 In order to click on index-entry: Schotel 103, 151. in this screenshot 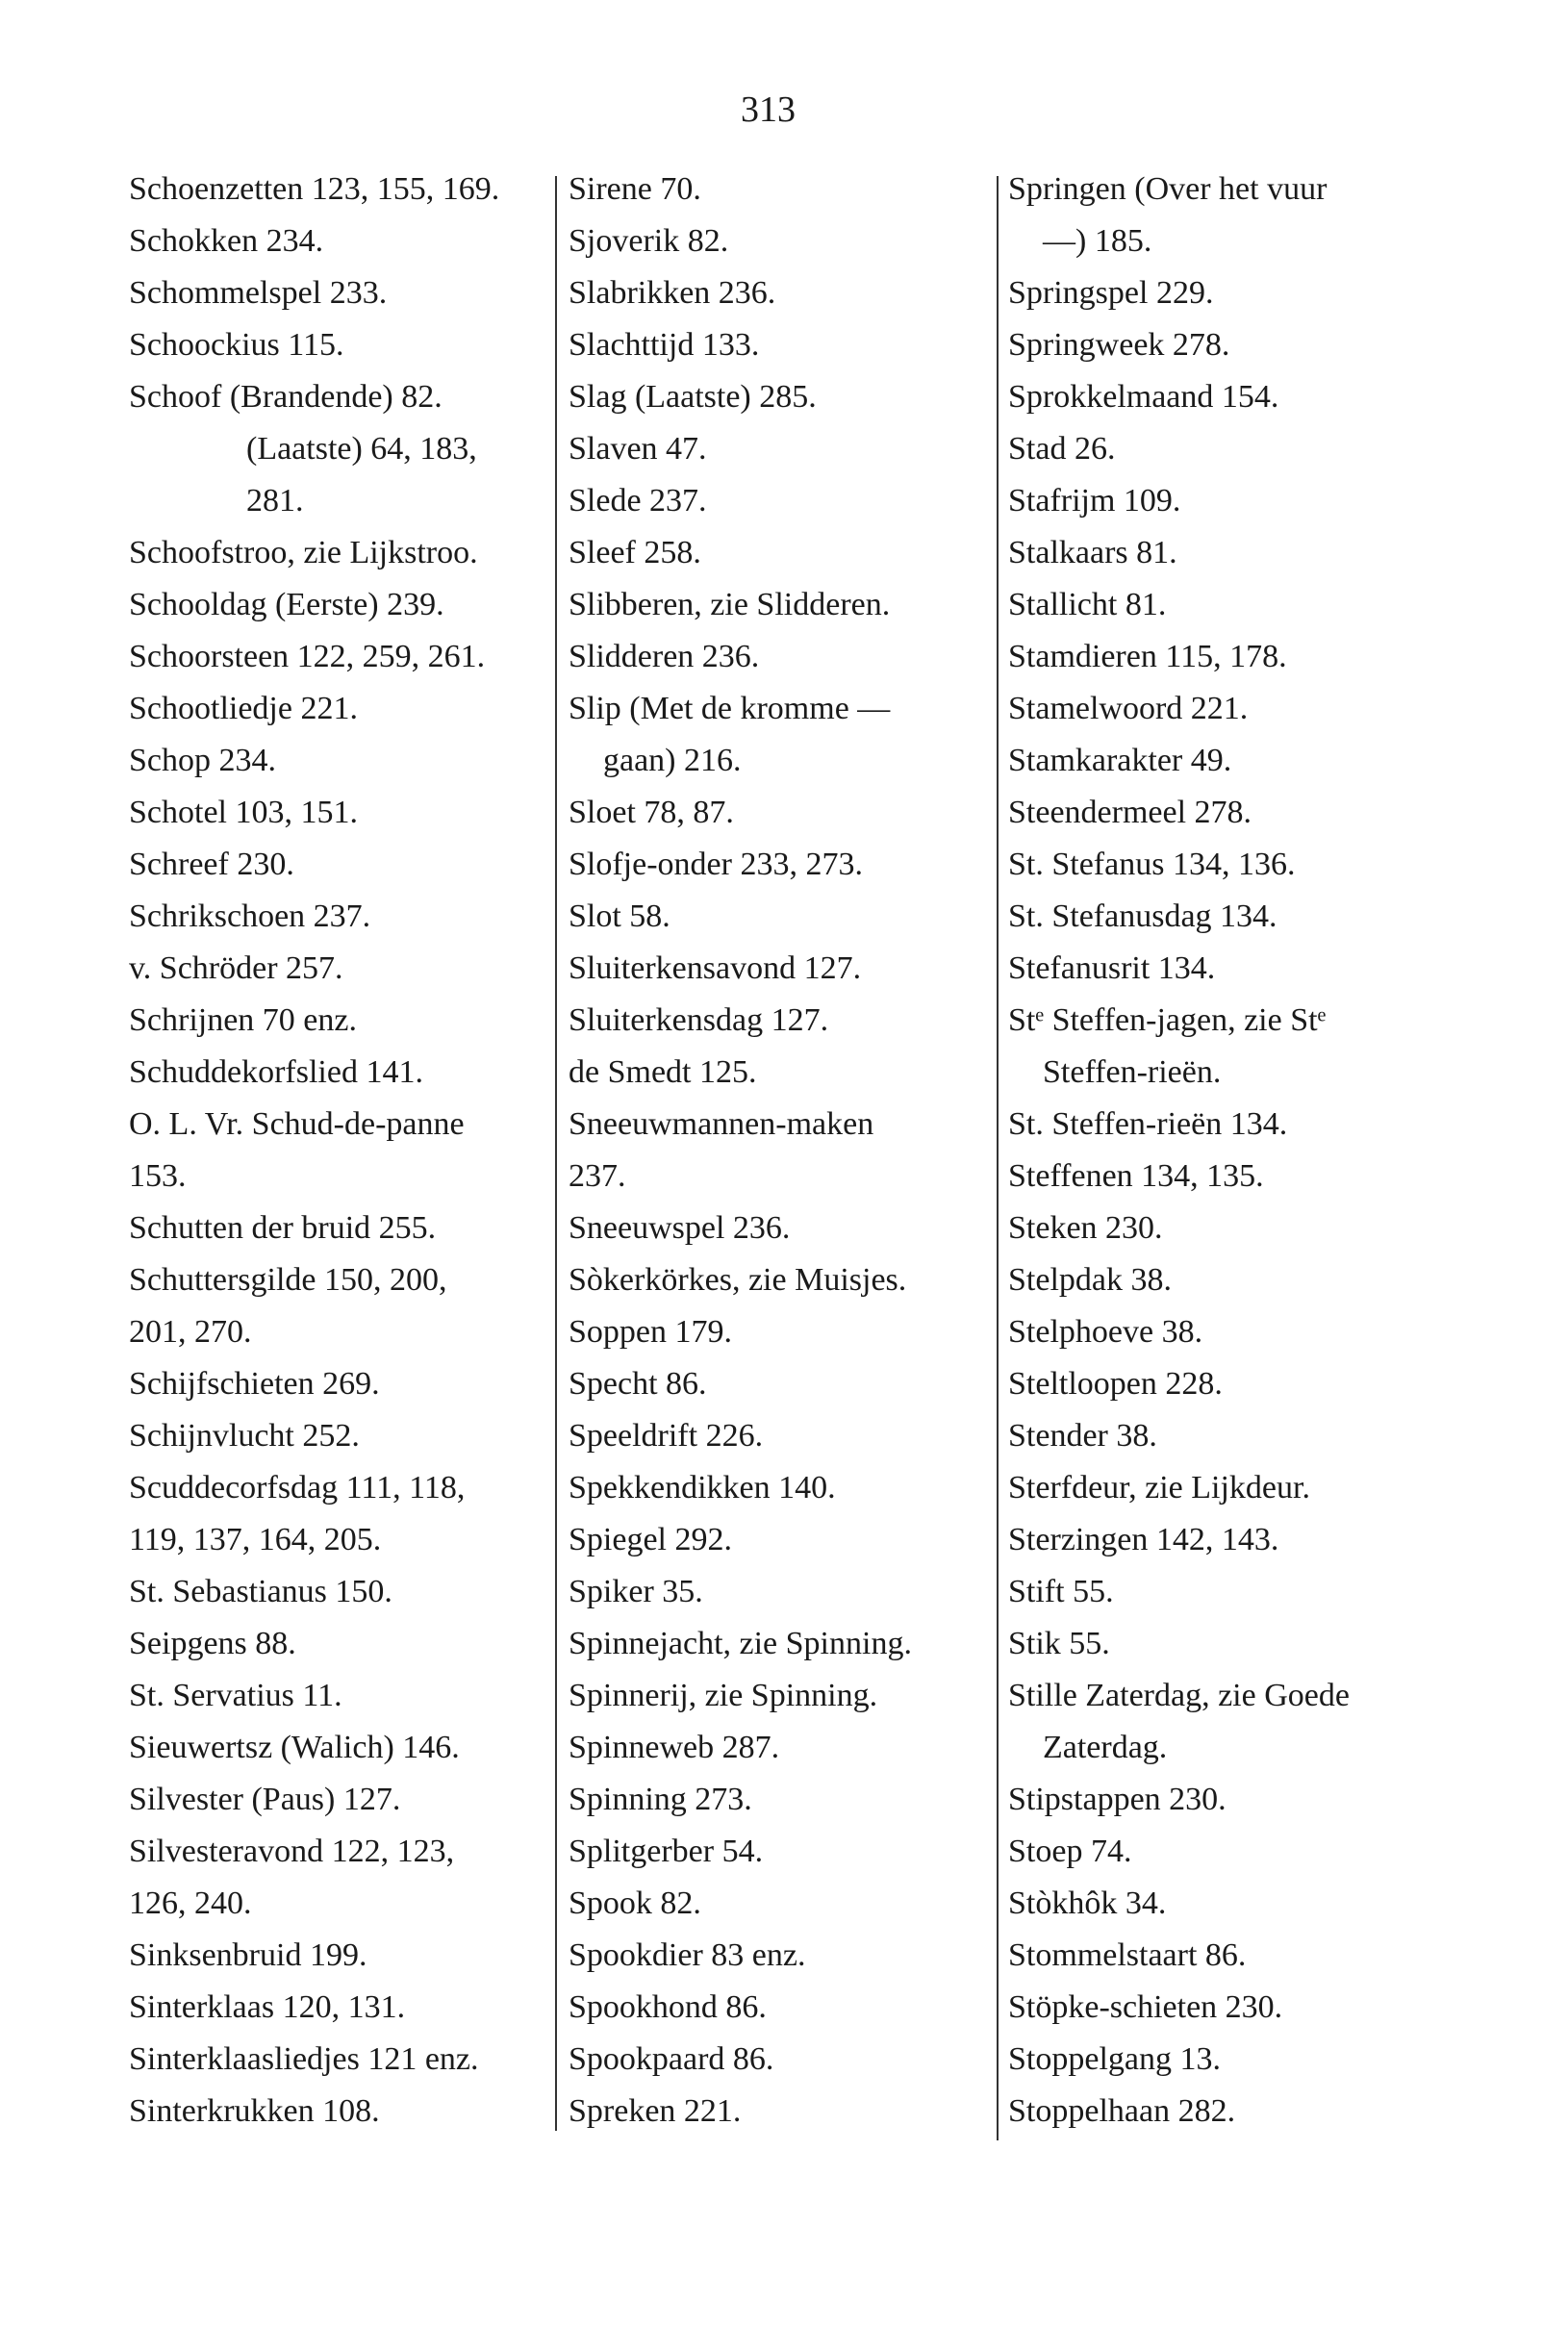, I will do `click(243, 813)`.